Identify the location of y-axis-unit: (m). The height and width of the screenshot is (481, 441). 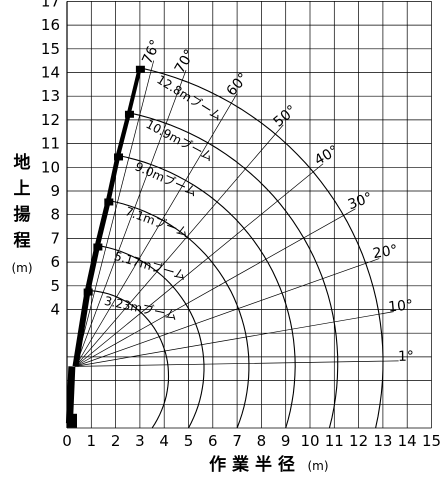
(21, 268).